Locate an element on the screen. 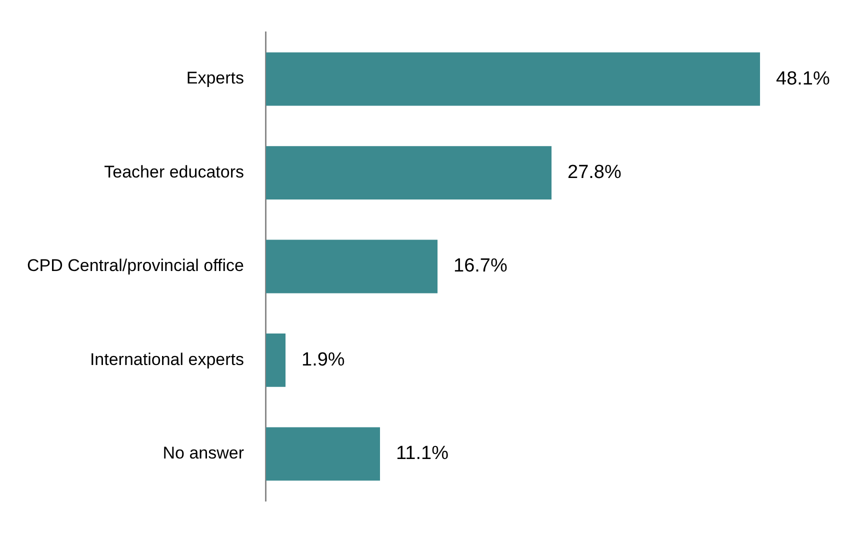 Image resolution: width=854 pixels, height=533 pixels. y-tick-label: Experts is located at coordinates (215, 78).